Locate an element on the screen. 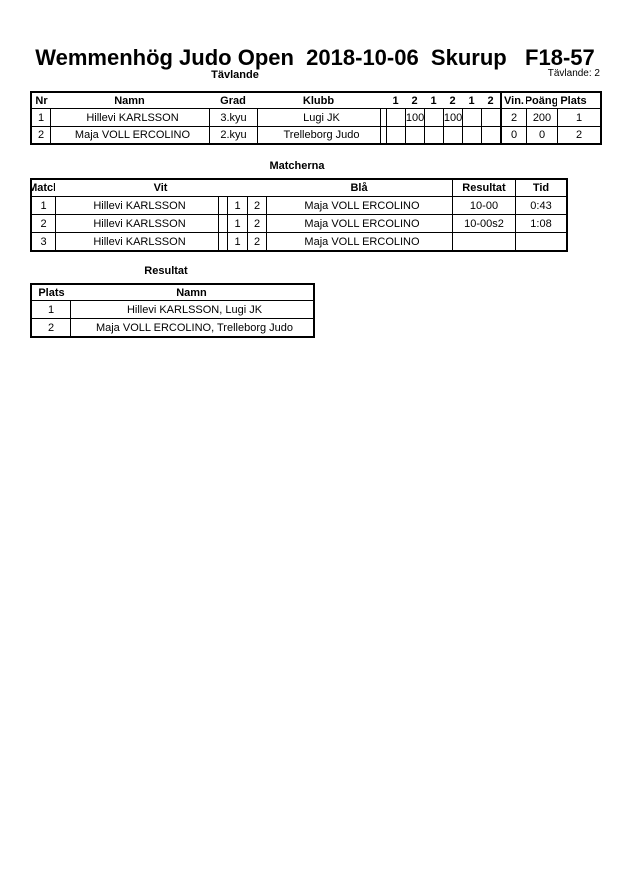  col-header-bla: Blå is located at coordinates (359, 188).